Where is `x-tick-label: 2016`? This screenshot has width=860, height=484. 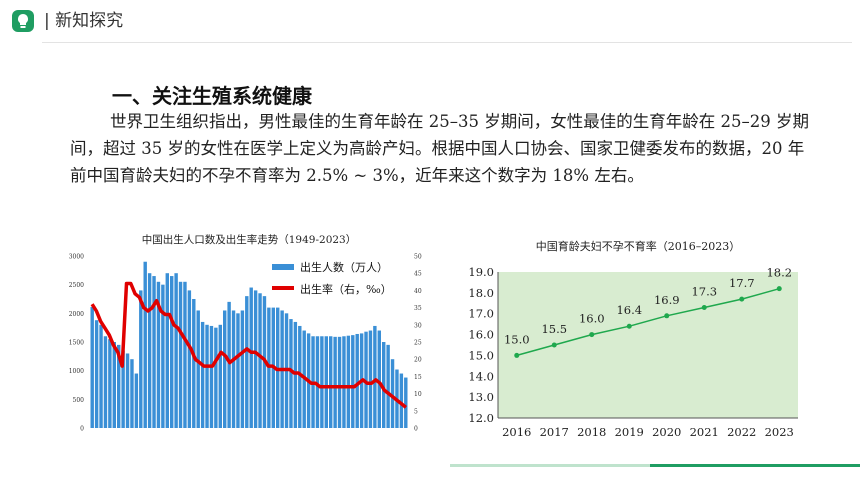
x-tick-label: 2016 is located at coordinates (516, 432).